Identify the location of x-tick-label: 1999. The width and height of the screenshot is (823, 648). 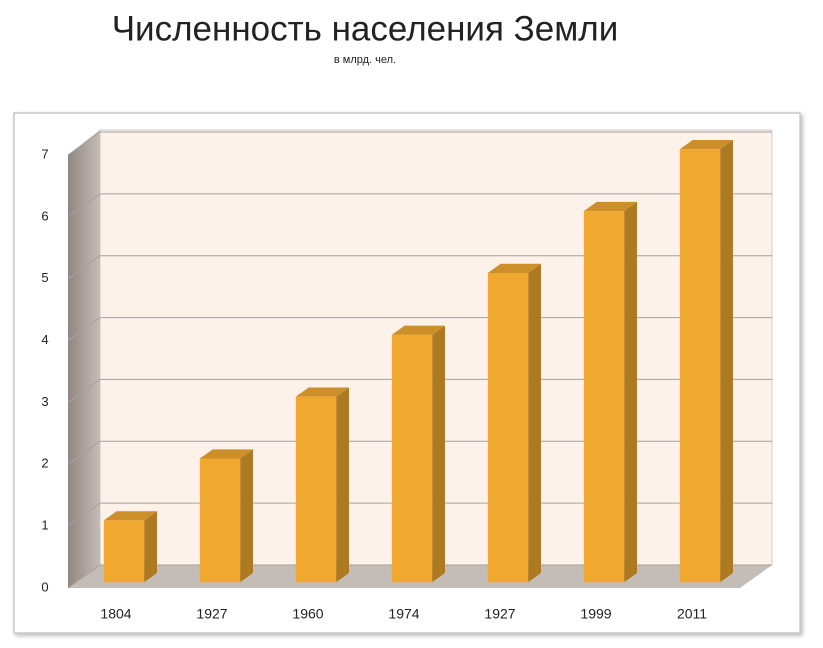
(595, 614).